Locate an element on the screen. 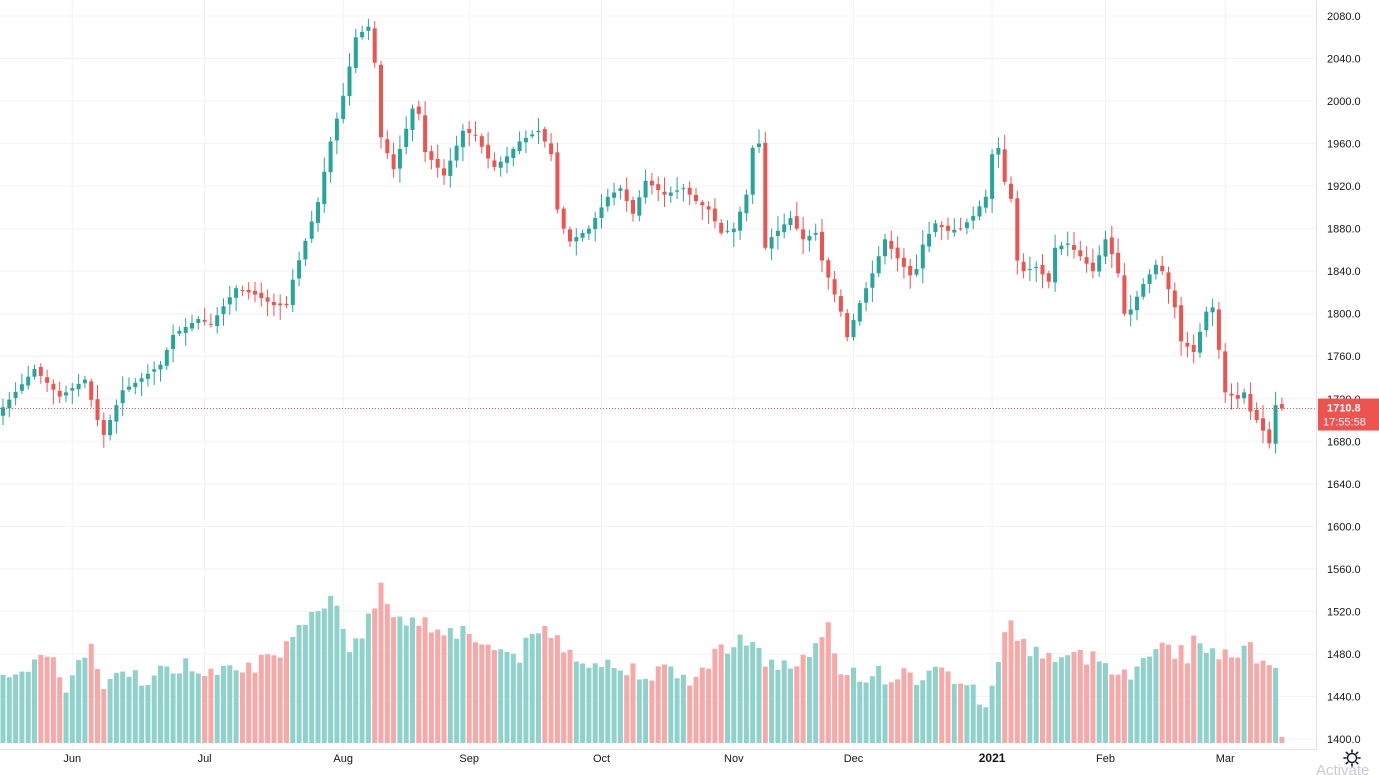  price-tick-label: 2080.0 is located at coordinates (1344, 17).